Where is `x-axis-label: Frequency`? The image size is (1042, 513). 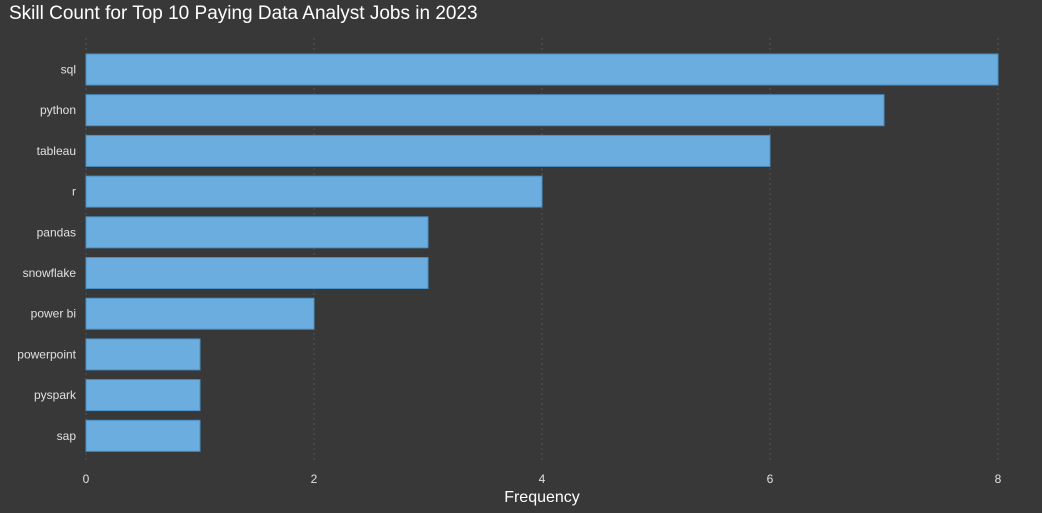
x-axis-label: Frequency is located at coordinates (542, 497).